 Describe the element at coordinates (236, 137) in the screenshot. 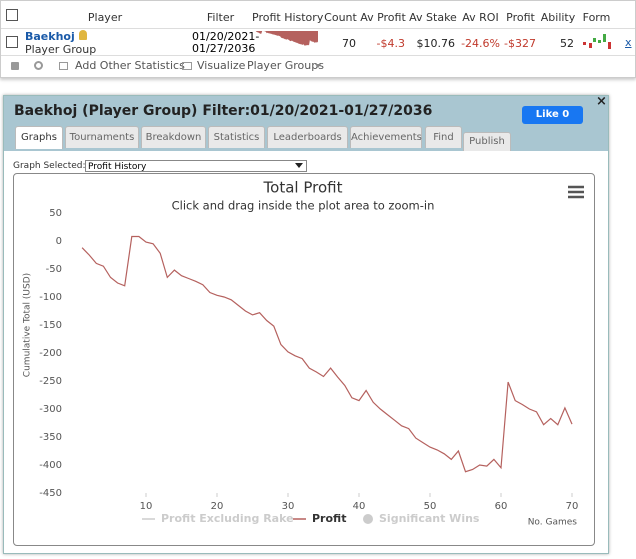

I see `tab: Statistics` at that location.